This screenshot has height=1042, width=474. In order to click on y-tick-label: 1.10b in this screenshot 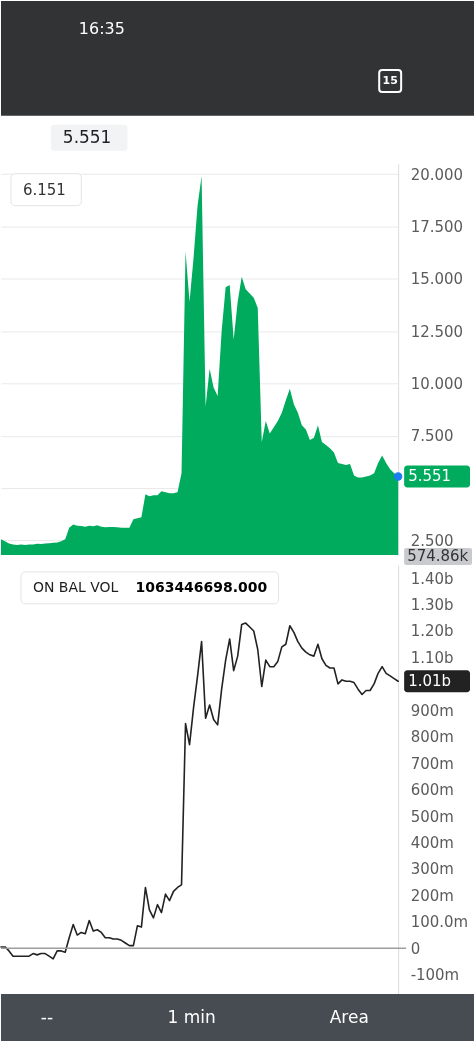, I will do `click(432, 657)`.